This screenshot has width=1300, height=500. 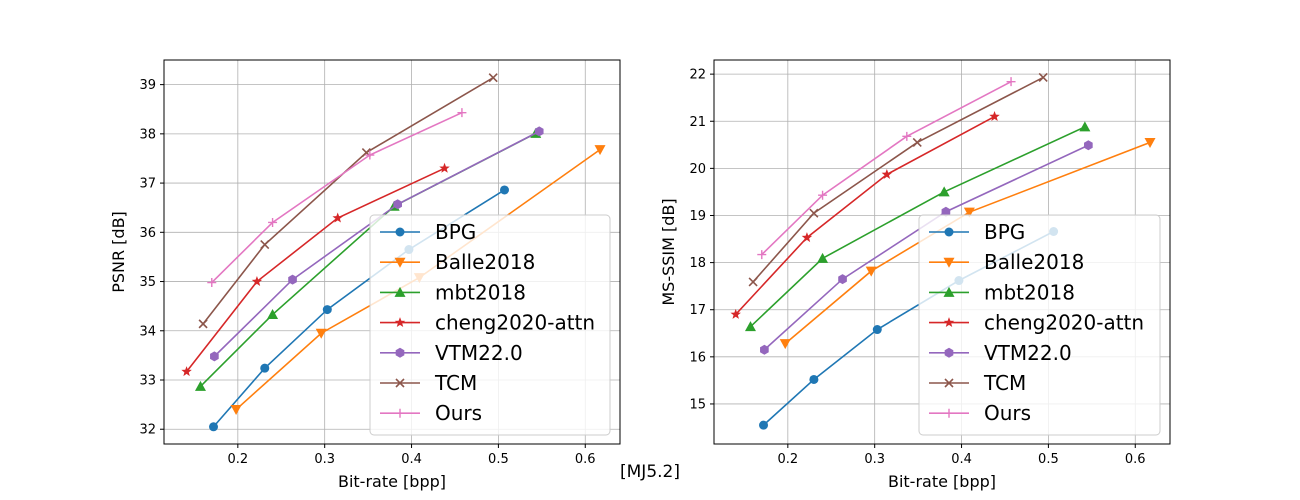 What do you see at coordinates (1002, 292) in the screenshot?
I see `legend-entry-mbt2018: mbt2018` at bounding box center [1002, 292].